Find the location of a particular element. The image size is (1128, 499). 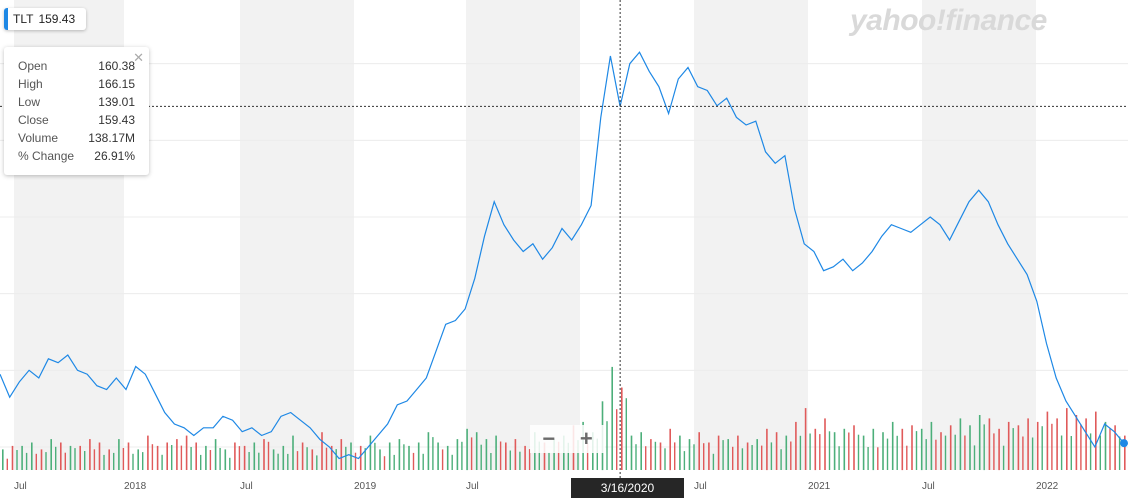

x-tick-label: 2019 is located at coordinates (365, 486).